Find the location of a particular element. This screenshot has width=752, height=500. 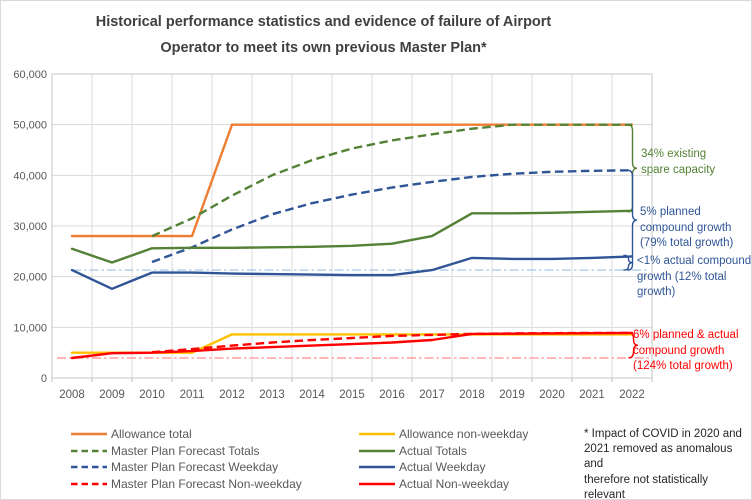

x-tick-label: 2011 is located at coordinates (192, 395).